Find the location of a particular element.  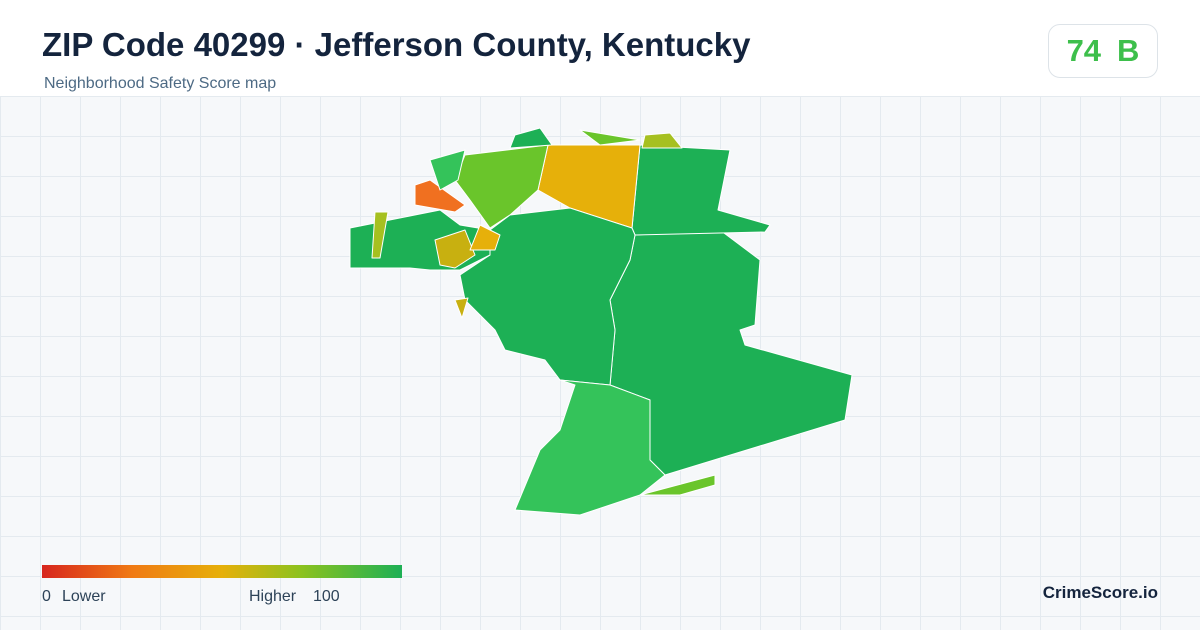

legend-max: 100 is located at coordinates (326, 596).